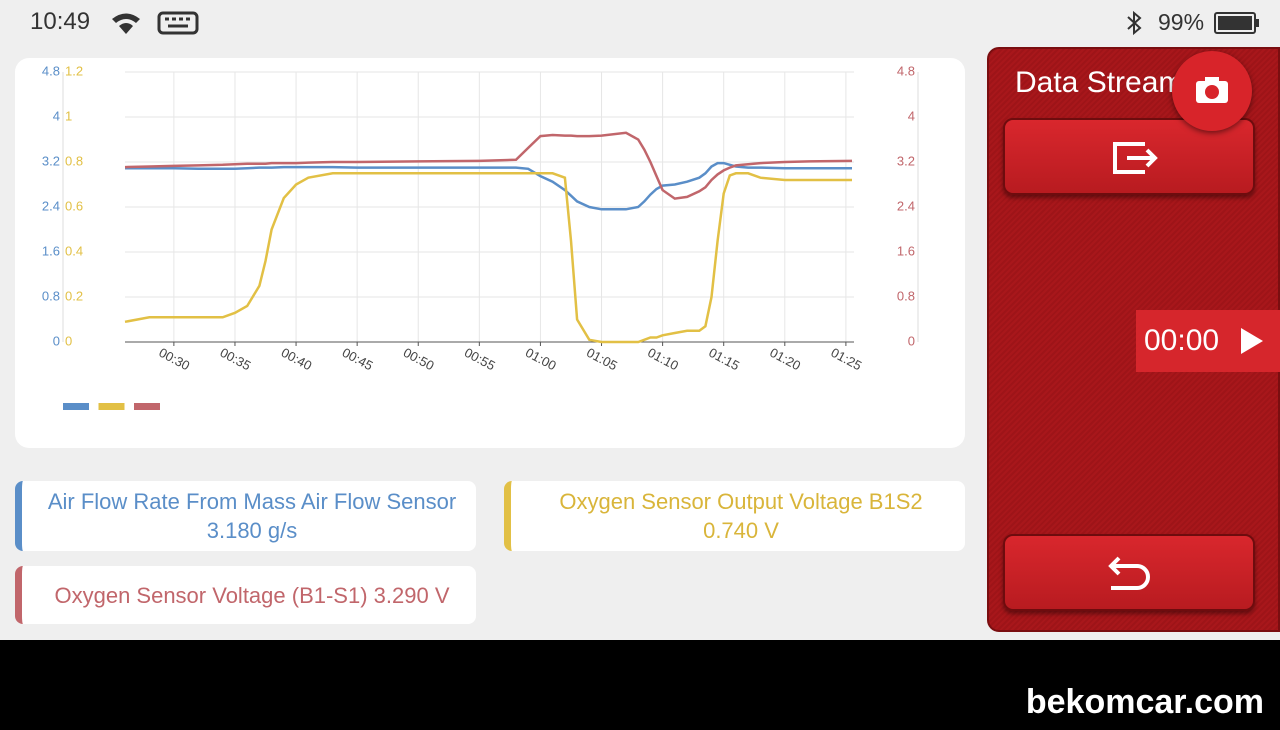  I want to click on x-tick-label: 00:30, so click(174, 359).